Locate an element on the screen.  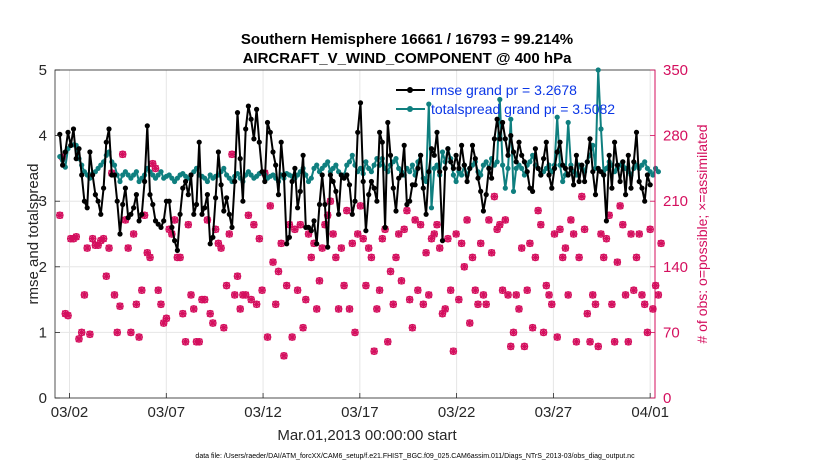
y-right-axis-ticks: 0 70 140 210 280 350 is located at coordinates (669, 234).